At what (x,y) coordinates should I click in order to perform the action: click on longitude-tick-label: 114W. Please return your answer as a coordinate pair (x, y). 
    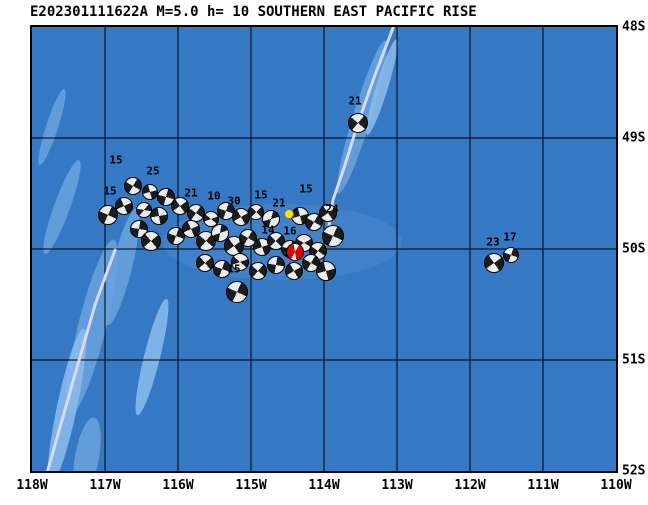
    Looking at the image, I should click on (324, 485).